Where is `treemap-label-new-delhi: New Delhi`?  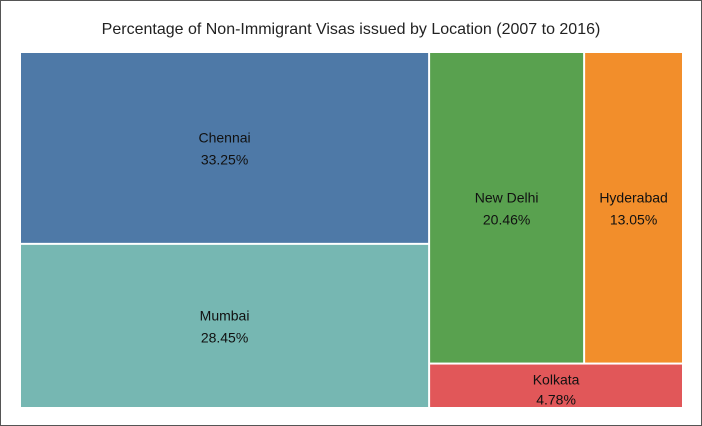 treemap-label-new-delhi: New Delhi is located at coordinates (507, 197).